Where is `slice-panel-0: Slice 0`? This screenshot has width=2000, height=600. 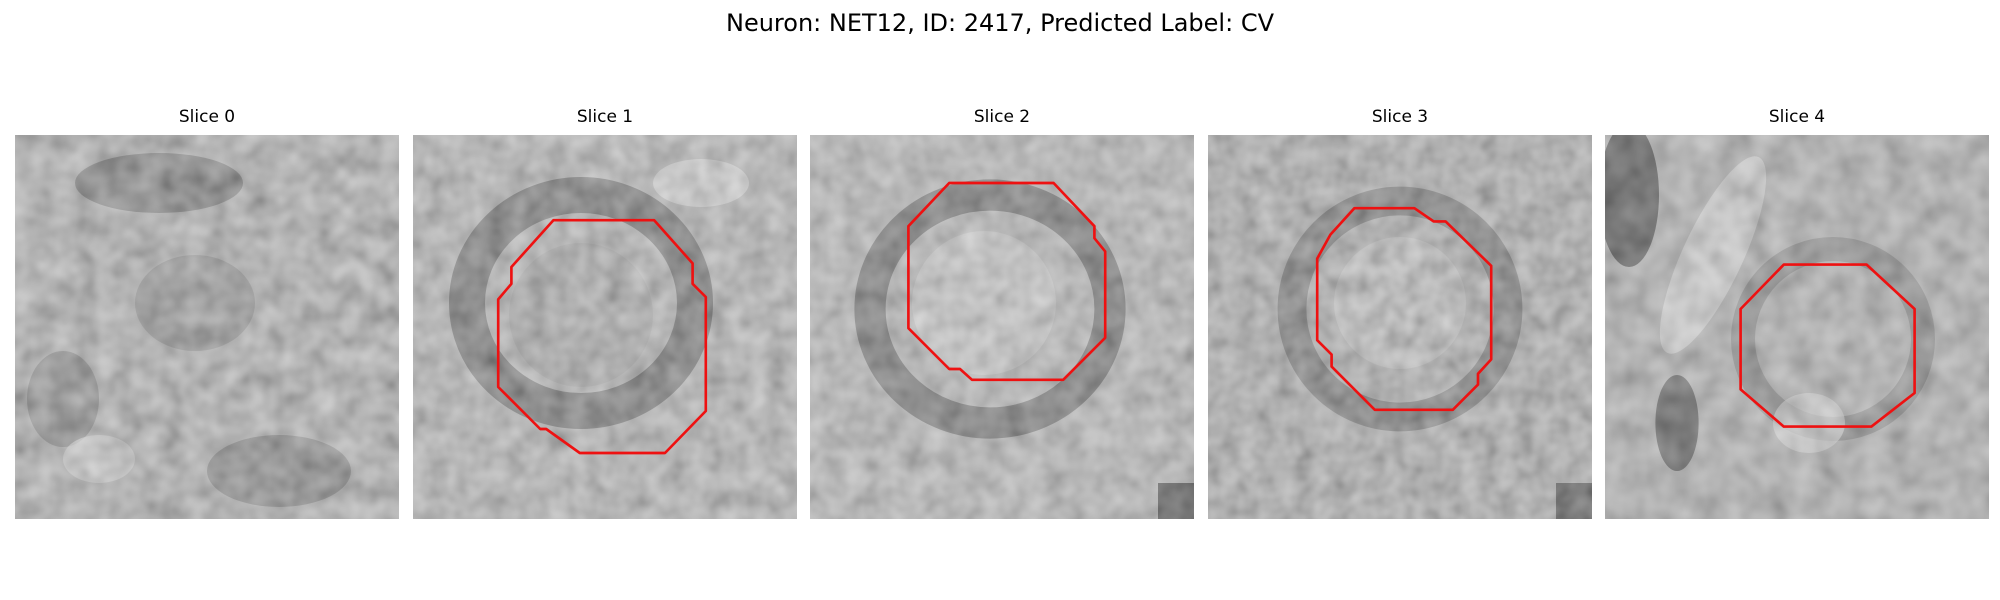 slice-panel-0: Slice 0 is located at coordinates (207, 313).